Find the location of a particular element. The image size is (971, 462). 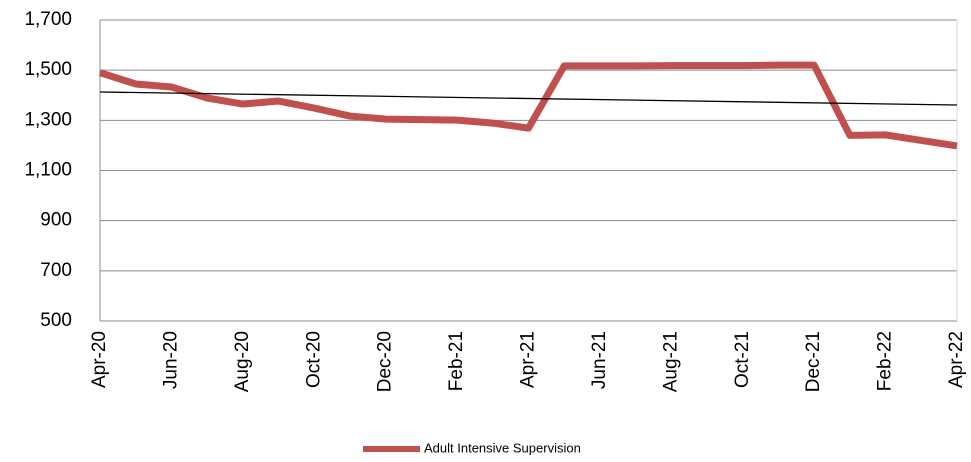

x-tick-label: Dec-20 is located at coordinates (385, 361).